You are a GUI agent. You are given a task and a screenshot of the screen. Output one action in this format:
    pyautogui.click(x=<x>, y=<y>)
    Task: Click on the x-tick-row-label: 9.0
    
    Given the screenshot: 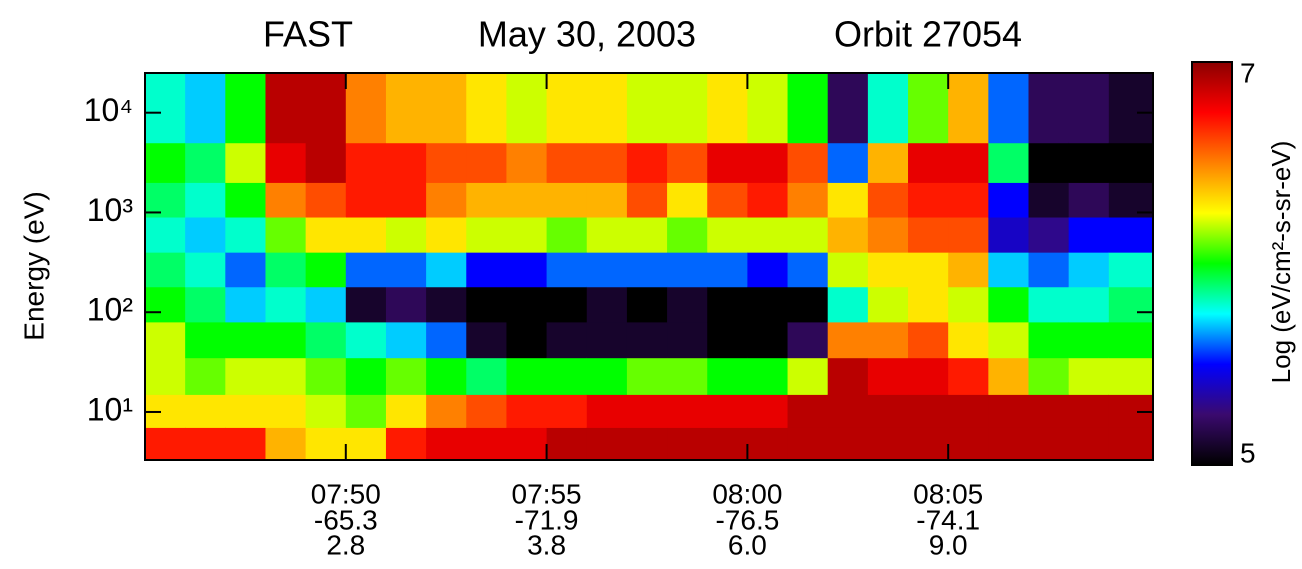 What is the action you would take?
    pyautogui.click(x=948, y=544)
    